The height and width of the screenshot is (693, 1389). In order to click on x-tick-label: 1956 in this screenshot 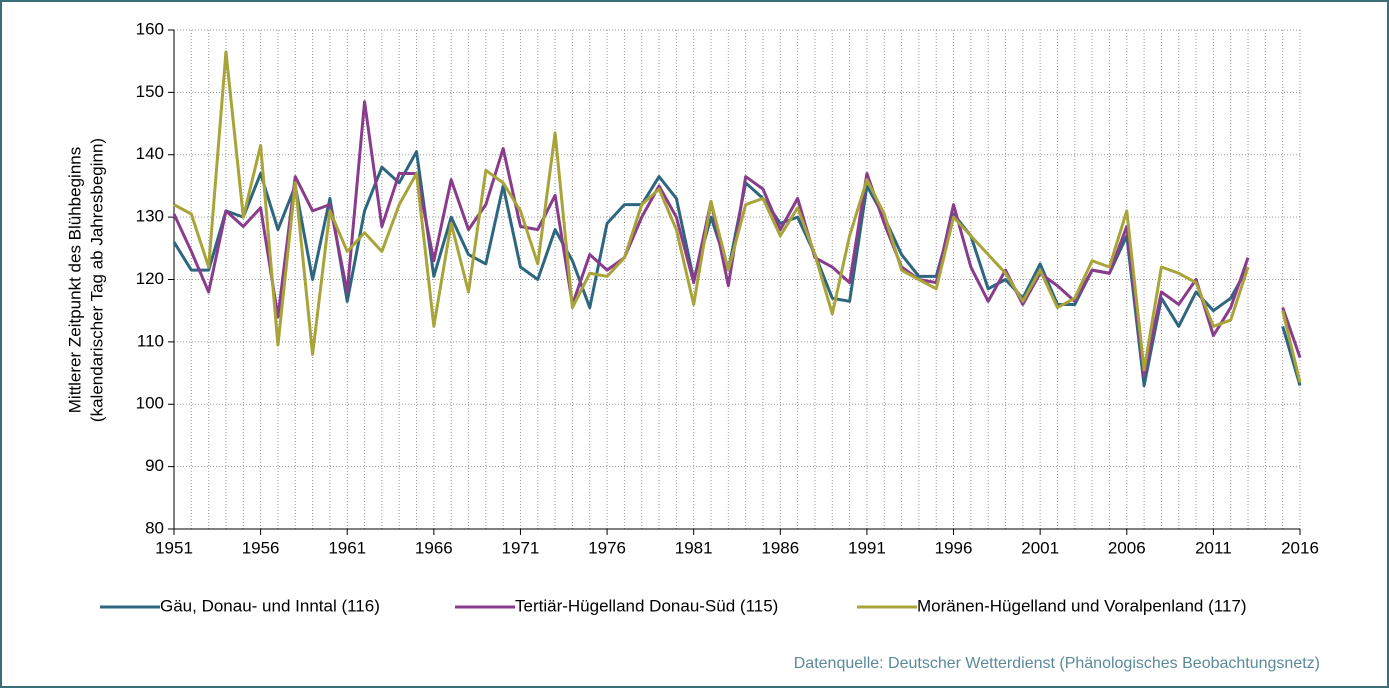, I will do `click(261, 547)`.